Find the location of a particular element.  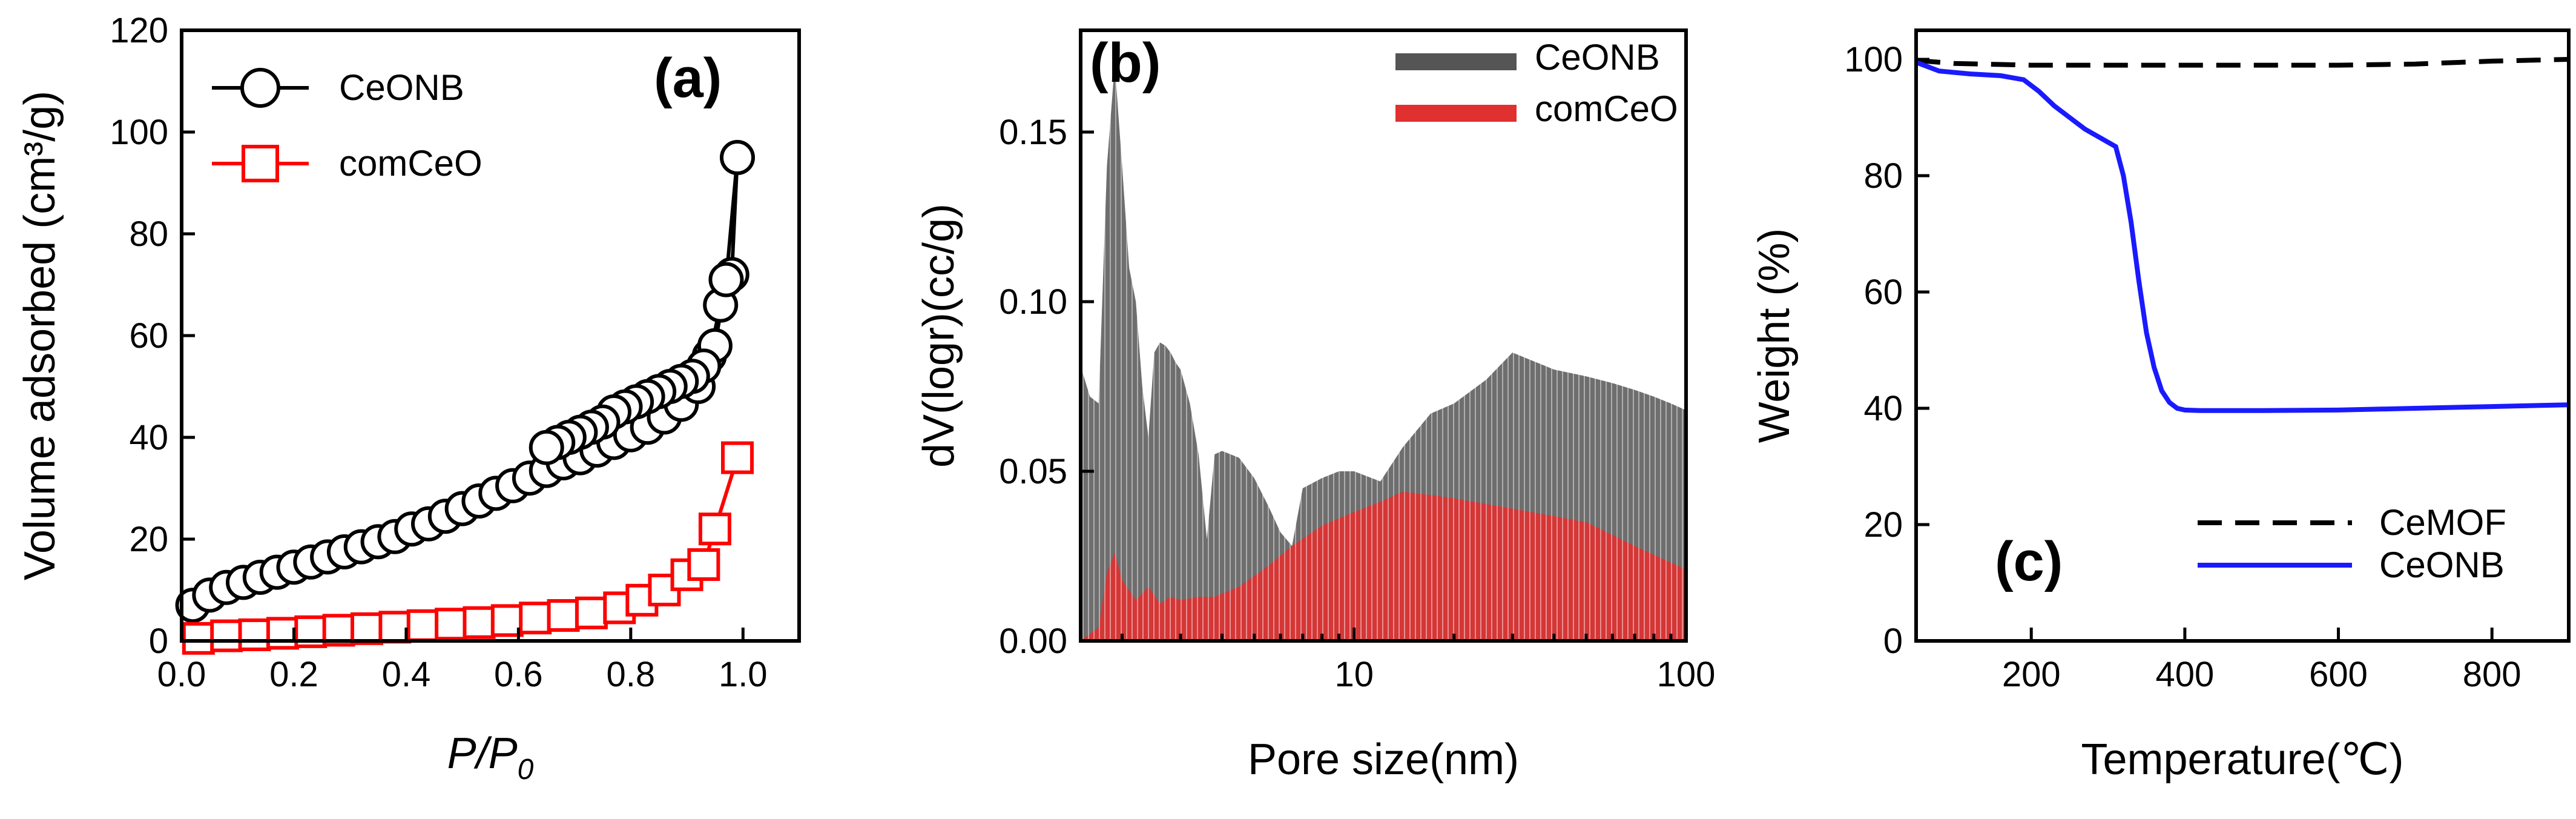

y-tick-label: 0.10 is located at coordinates (1033, 302).